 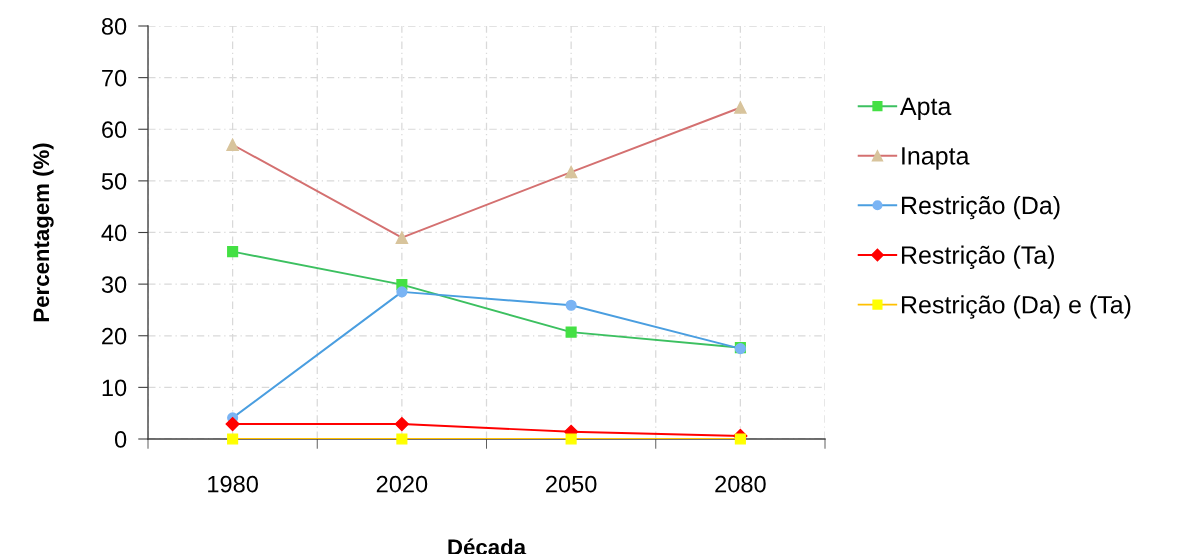 What do you see at coordinates (114, 336) in the screenshot?
I see `y-tick-label: 20` at bounding box center [114, 336].